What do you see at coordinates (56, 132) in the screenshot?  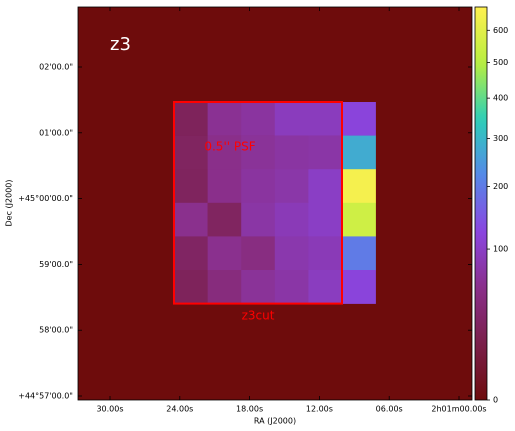 I see `y-tick-label: 01'00.0"` at bounding box center [56, 132].